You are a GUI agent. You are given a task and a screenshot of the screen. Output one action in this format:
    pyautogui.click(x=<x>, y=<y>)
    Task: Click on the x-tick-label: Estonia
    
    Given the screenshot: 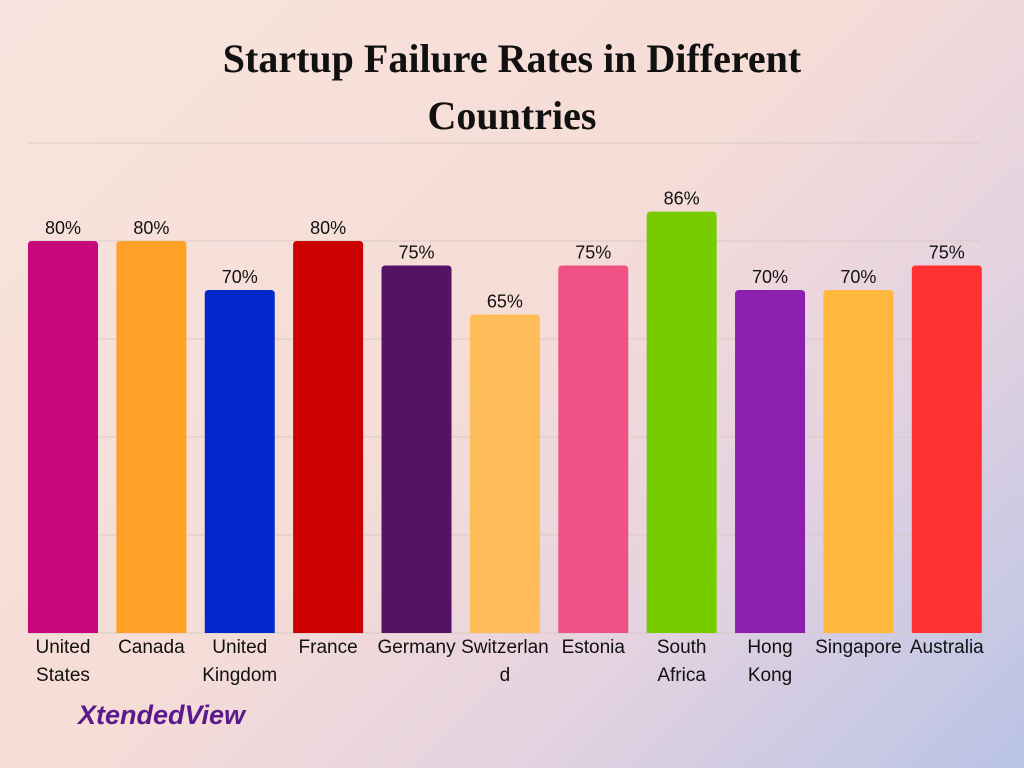 What is the action you would take?
    pyautogui.click(x=593, y=647)
    